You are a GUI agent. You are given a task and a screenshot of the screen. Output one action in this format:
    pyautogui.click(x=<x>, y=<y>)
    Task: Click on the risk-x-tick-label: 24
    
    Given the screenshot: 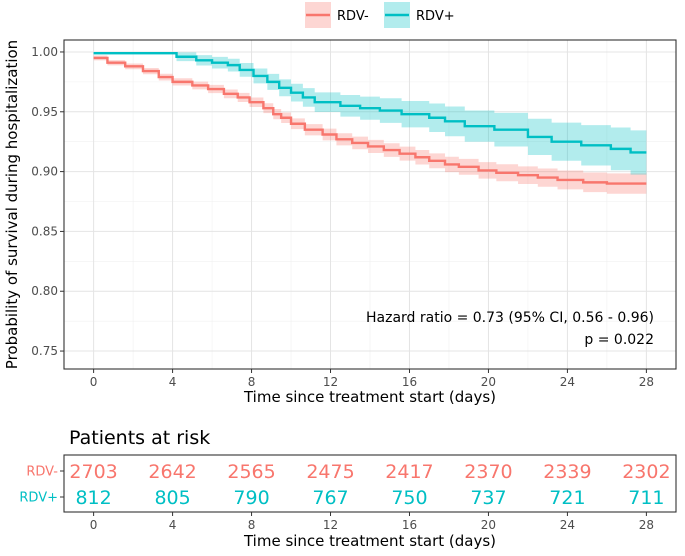 What is the action you would take?
    pyautogui.click(x=567, y=525)
    